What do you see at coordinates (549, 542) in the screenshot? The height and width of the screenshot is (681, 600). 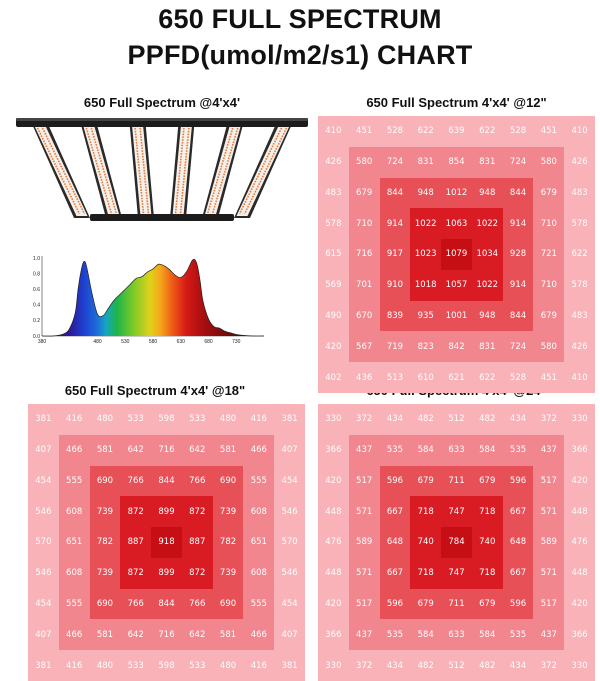 I see `heatmap-cell: 589` at bounding box center [549, 542].